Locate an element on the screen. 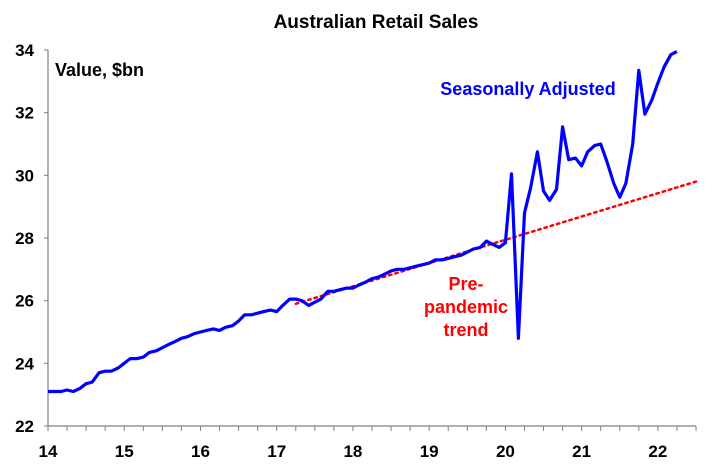 This screenshot has height=469, width=720. annotation-trend-line3: trend is located at coordinates (466, 330).